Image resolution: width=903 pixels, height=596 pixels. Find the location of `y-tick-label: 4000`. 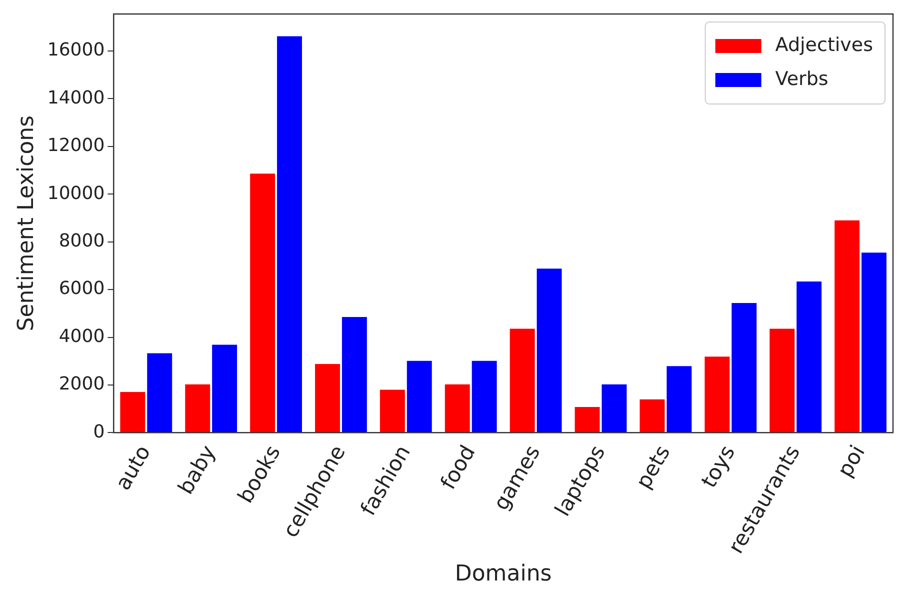

y-tick-label: 4000 is located at coordinates (81, 336).